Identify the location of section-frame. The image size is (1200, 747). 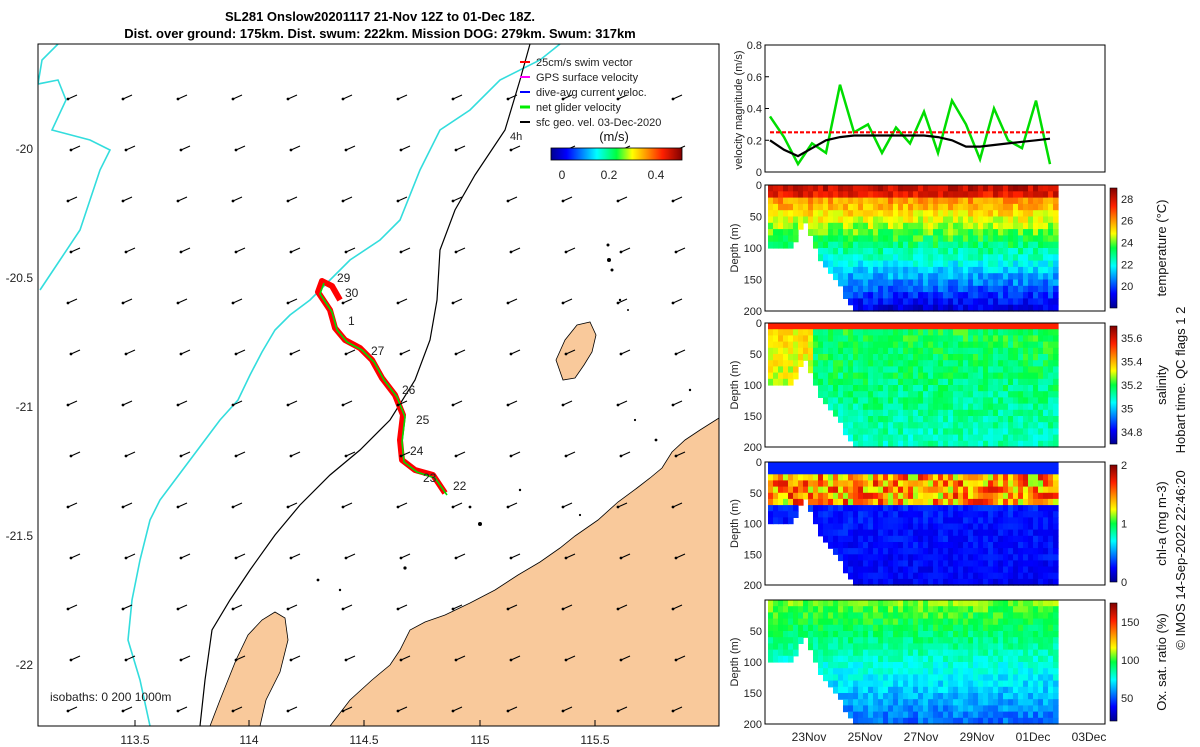
(935, 523).